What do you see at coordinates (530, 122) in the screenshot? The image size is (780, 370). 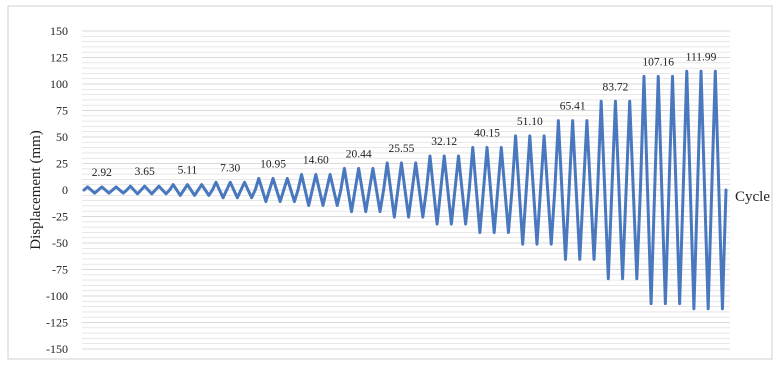 I see `data-label: 51.10` at bounding box center [530, 122].